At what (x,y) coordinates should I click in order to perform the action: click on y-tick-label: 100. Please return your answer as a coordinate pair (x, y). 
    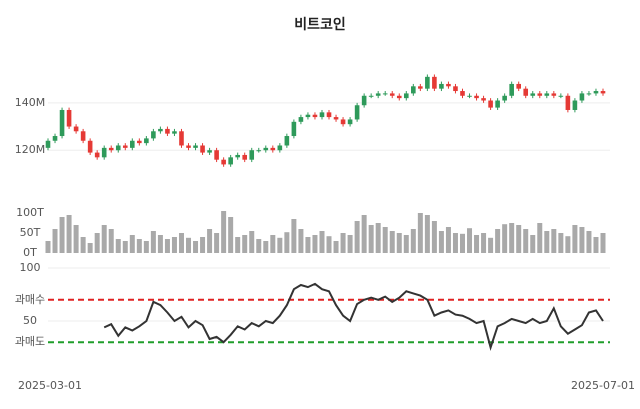
    Looking at the image, I should click on (30, 267).